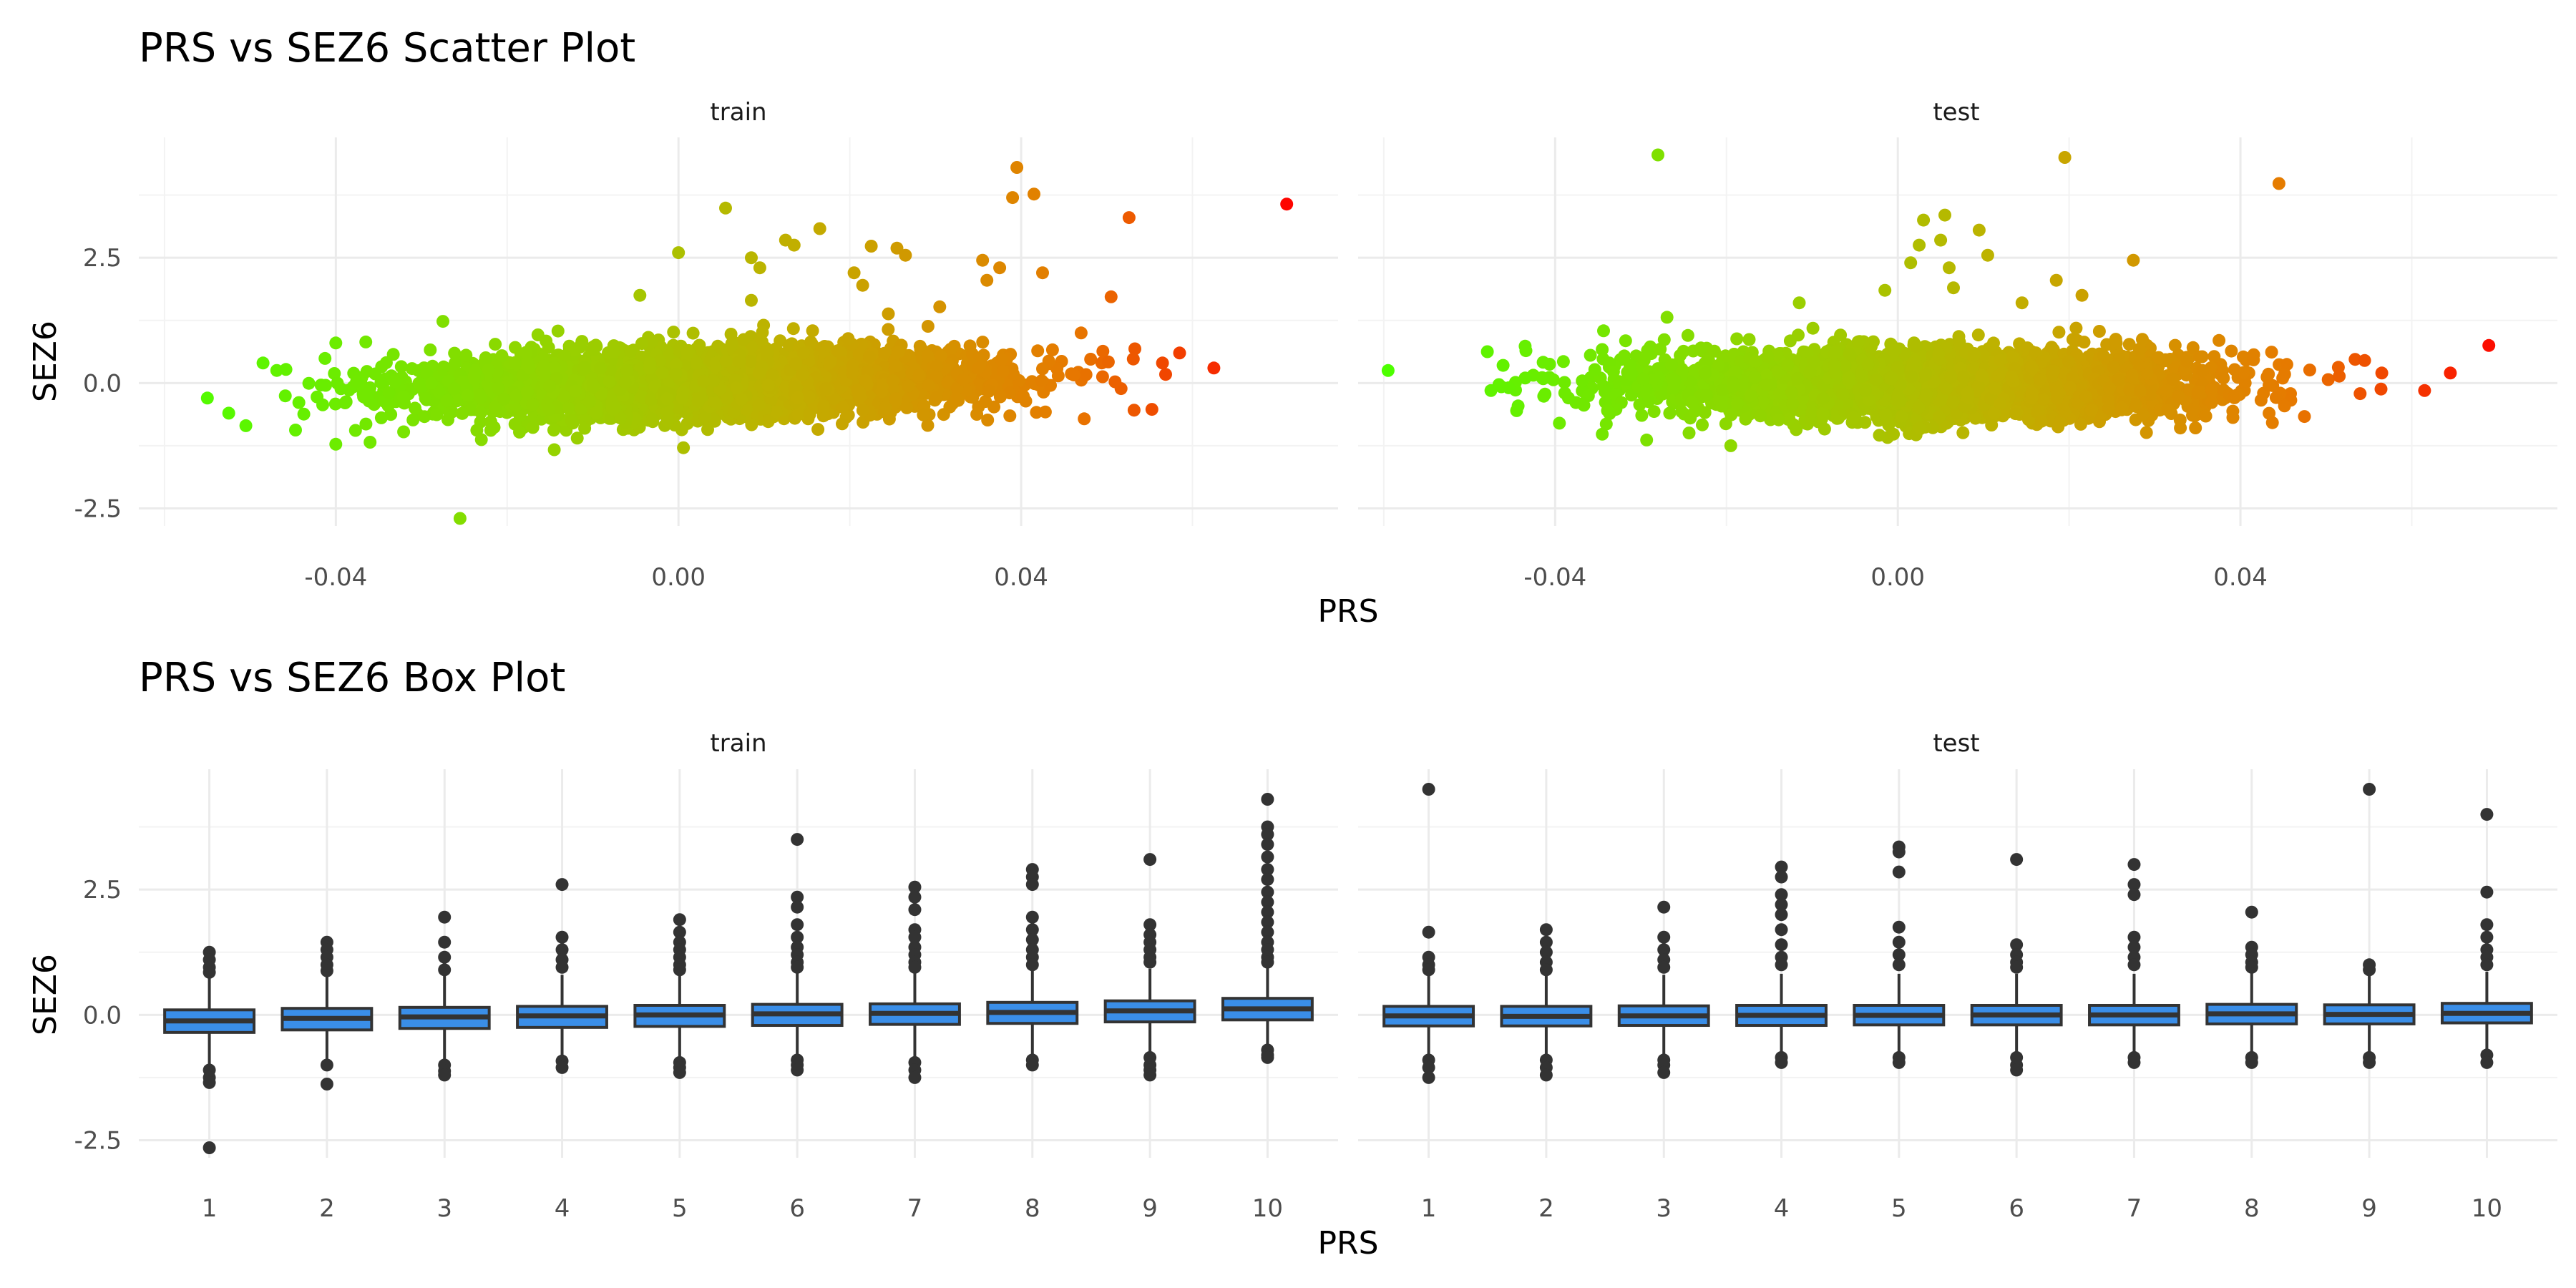 The width and height of the screenshot is (2576, 1288). Describe the element at coordinates (102, 258) in the screenshot. I see `scatter-y-tick-label: 2.5` at that location.